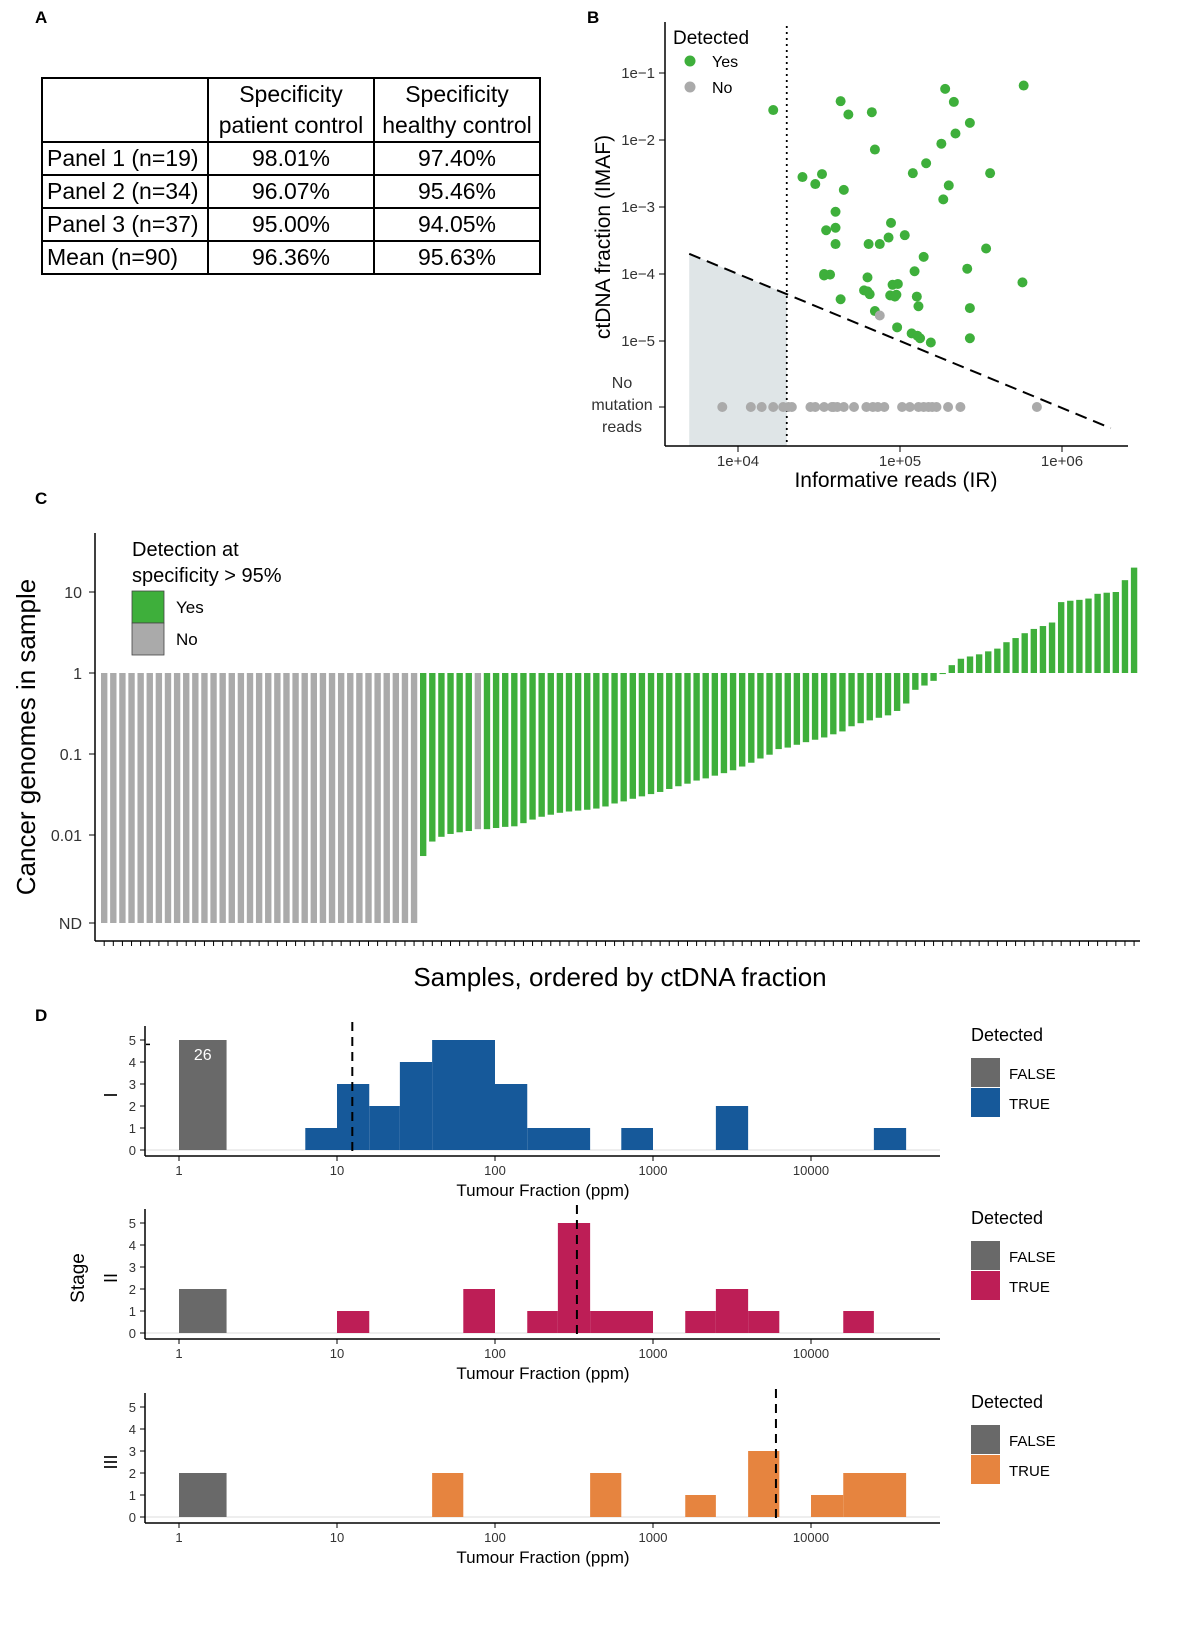 This screenshot has width=1187, height=1632. I want to click on b-y-tick-label: 1e−3, so click(638, 207).